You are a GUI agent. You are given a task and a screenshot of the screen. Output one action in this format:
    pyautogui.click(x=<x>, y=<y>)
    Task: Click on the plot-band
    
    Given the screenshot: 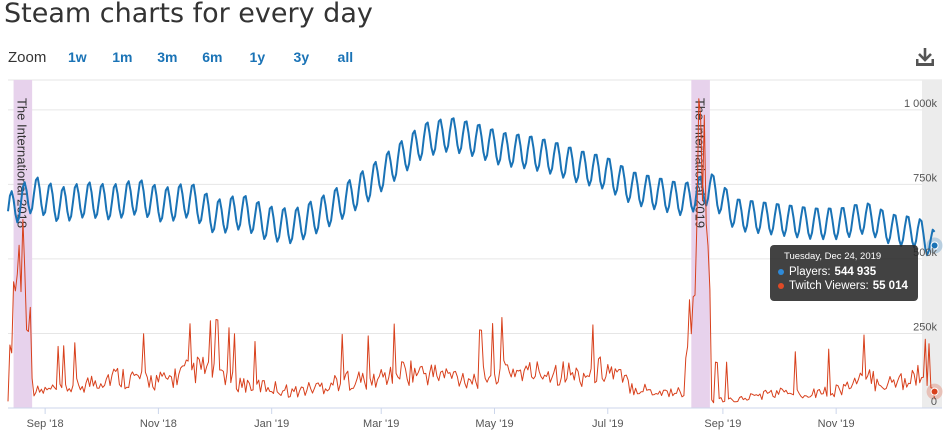 What is the action you would take?
    pyautogui.click(x=23, y=244)
    